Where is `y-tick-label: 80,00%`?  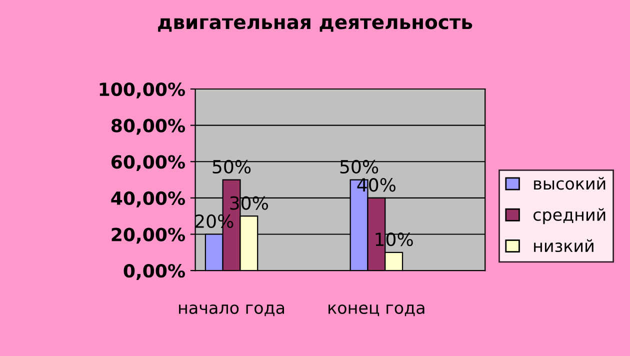 y-tick-label: 80,00% is located at coordinates (148, 126).